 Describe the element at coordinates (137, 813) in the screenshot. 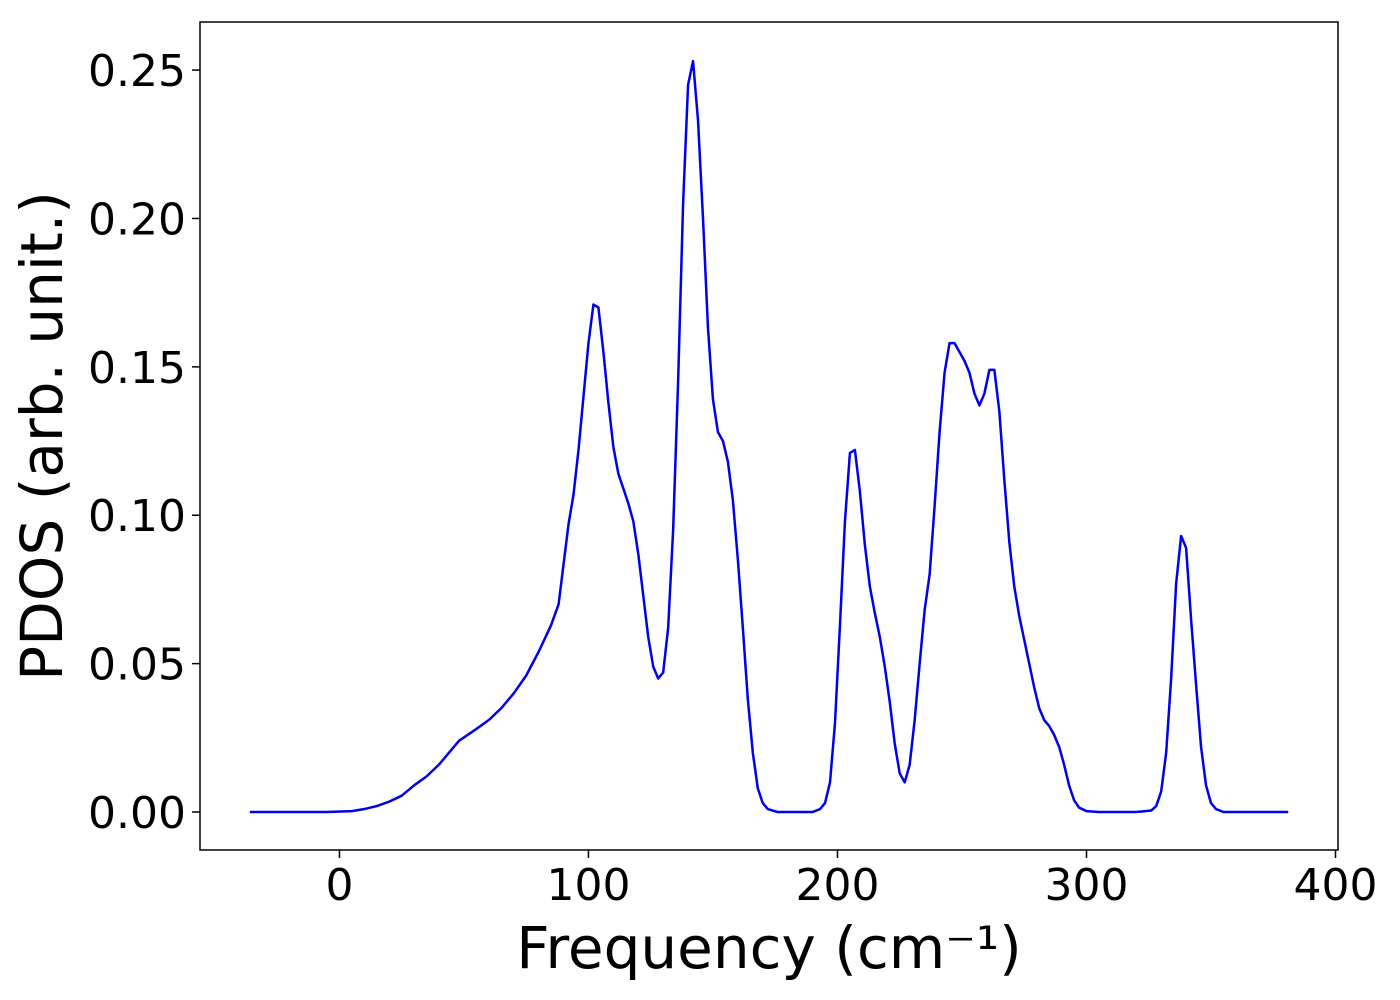

I see `y-tick-label: 0.00` at that location.